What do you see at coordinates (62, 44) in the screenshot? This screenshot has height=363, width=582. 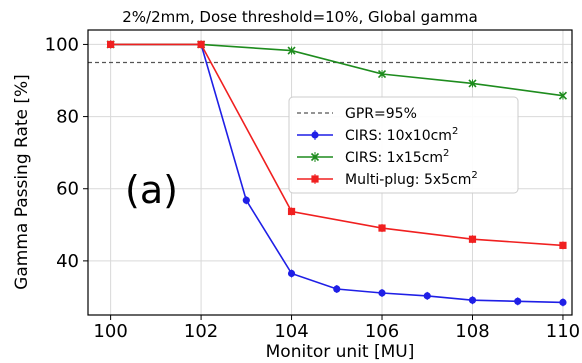 I see `y-tick-label: 100` at bounding box center [62, 44].